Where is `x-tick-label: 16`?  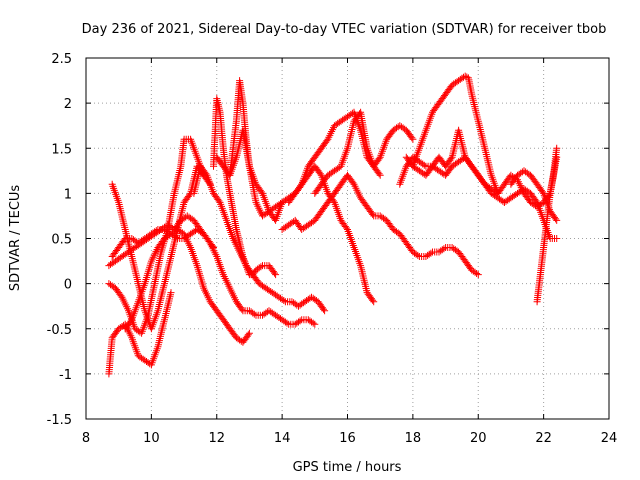
x-tick-label: 16 is located at coordinates (347, 438).